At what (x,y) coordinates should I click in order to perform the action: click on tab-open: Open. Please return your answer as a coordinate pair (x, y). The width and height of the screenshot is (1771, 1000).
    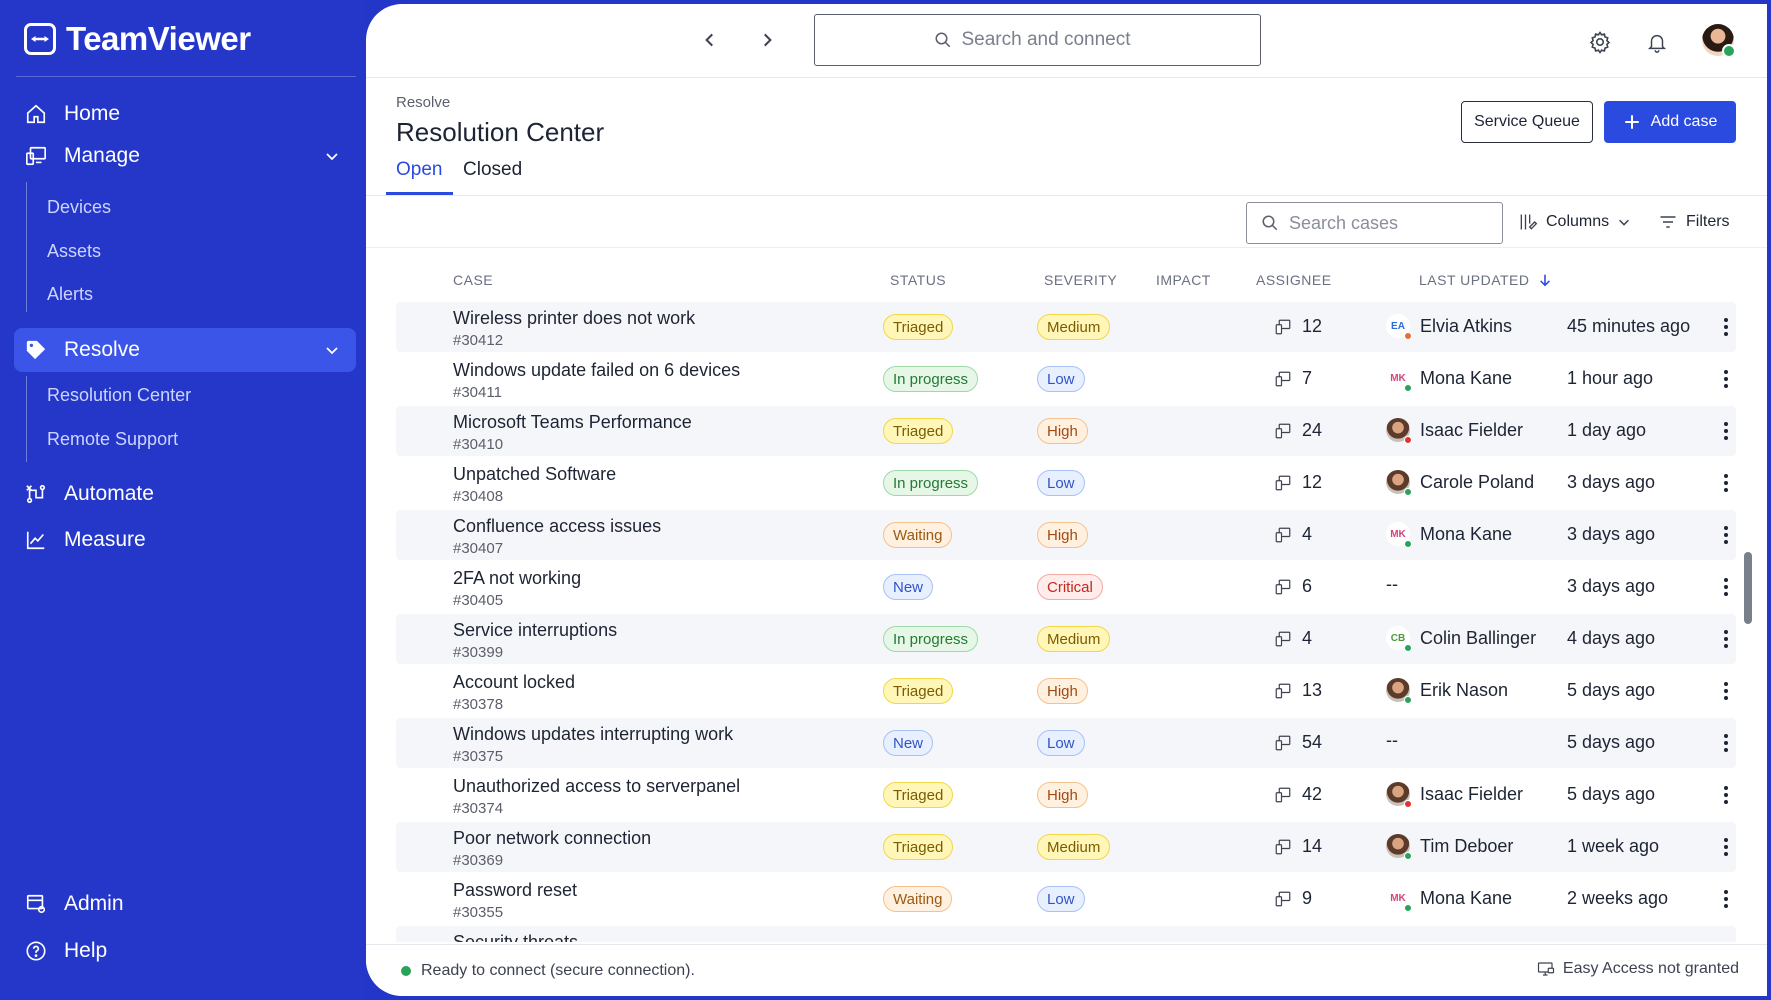
    Looking at the image, I should click on (419, 169).